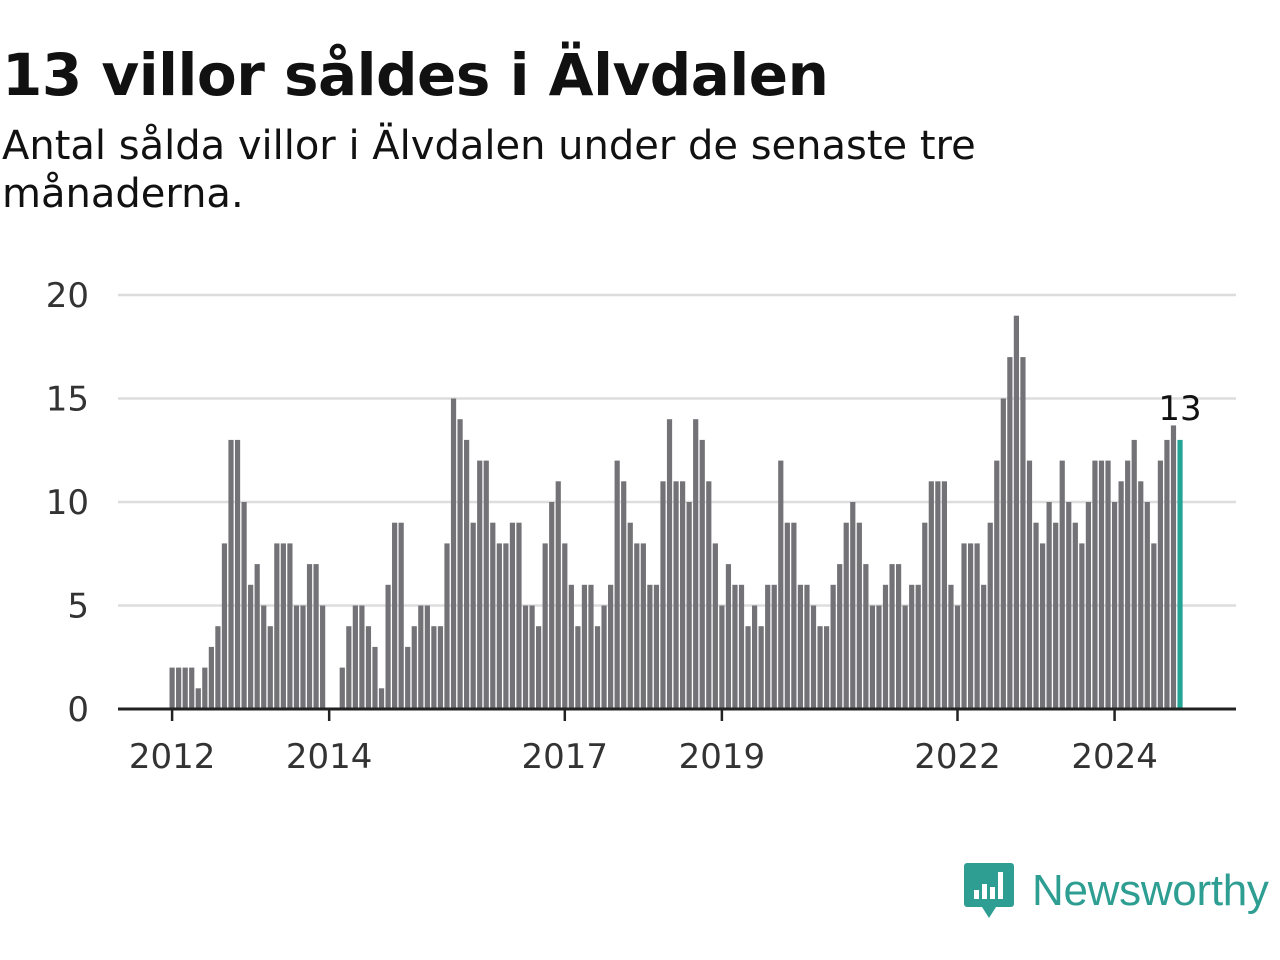 The image size is (1280, 960). I want to click on y-tick-label: 15, so click(67, 400).